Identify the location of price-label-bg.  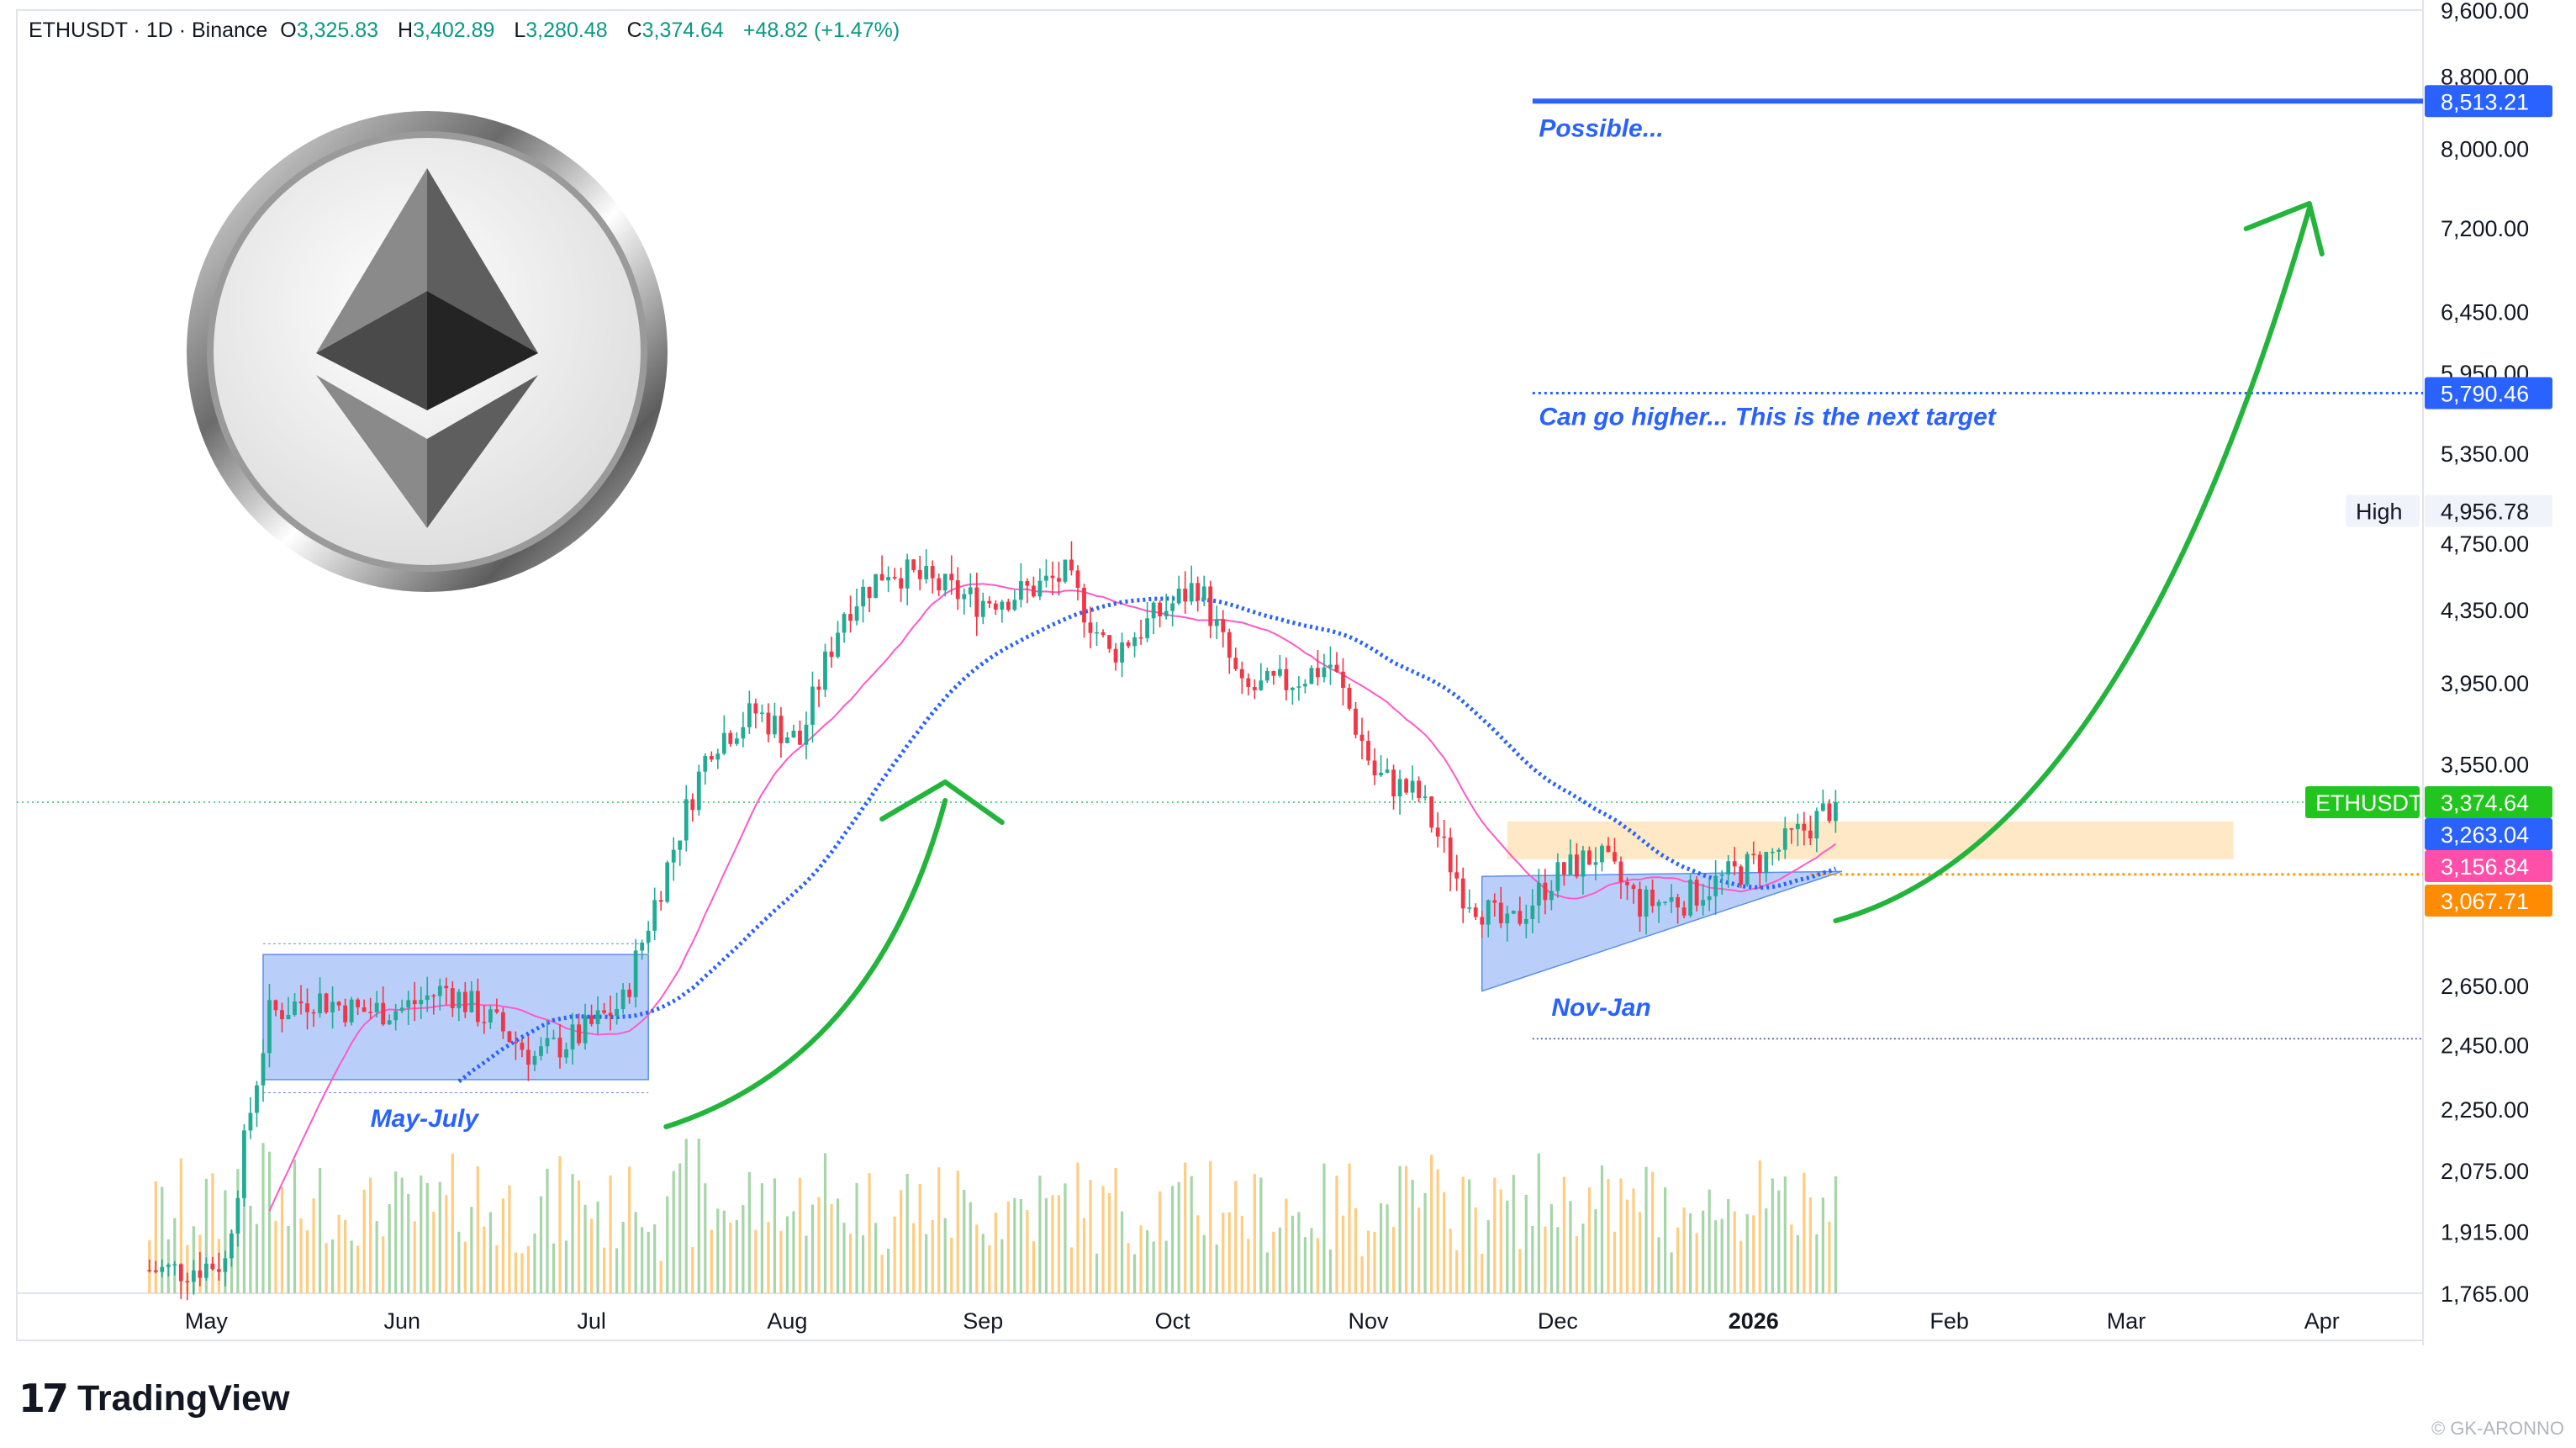
(2488, 901).